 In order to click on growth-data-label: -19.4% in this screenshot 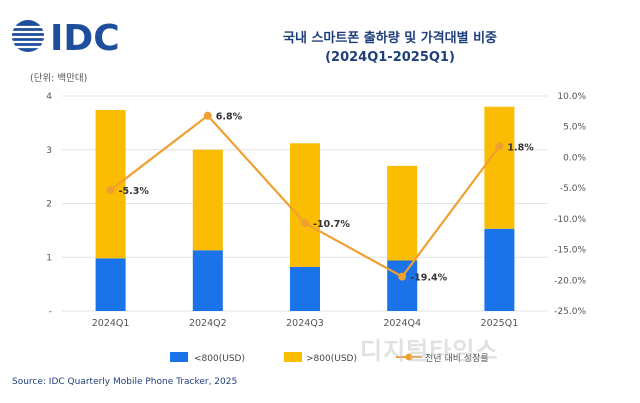, I will do `click(428, 278)`.